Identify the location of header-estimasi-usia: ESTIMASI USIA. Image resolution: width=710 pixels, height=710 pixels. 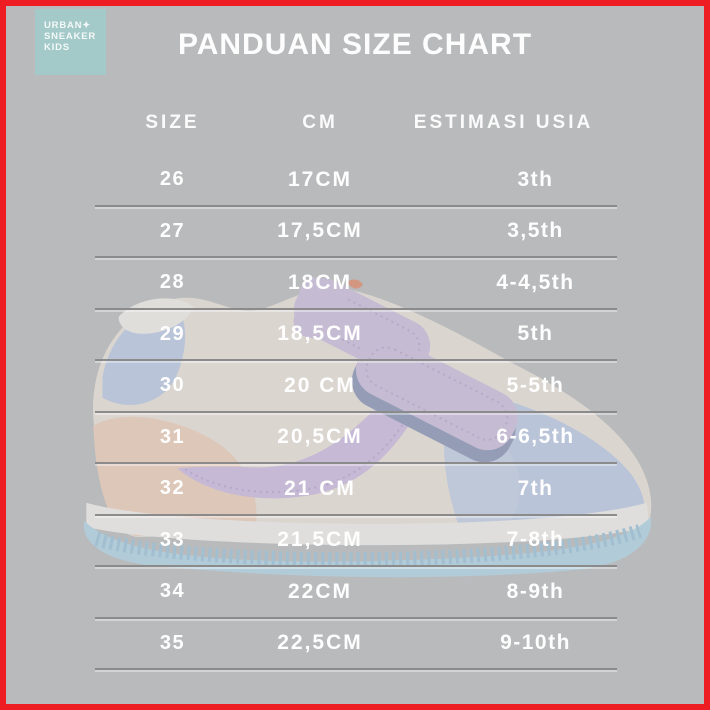
(503, 122).